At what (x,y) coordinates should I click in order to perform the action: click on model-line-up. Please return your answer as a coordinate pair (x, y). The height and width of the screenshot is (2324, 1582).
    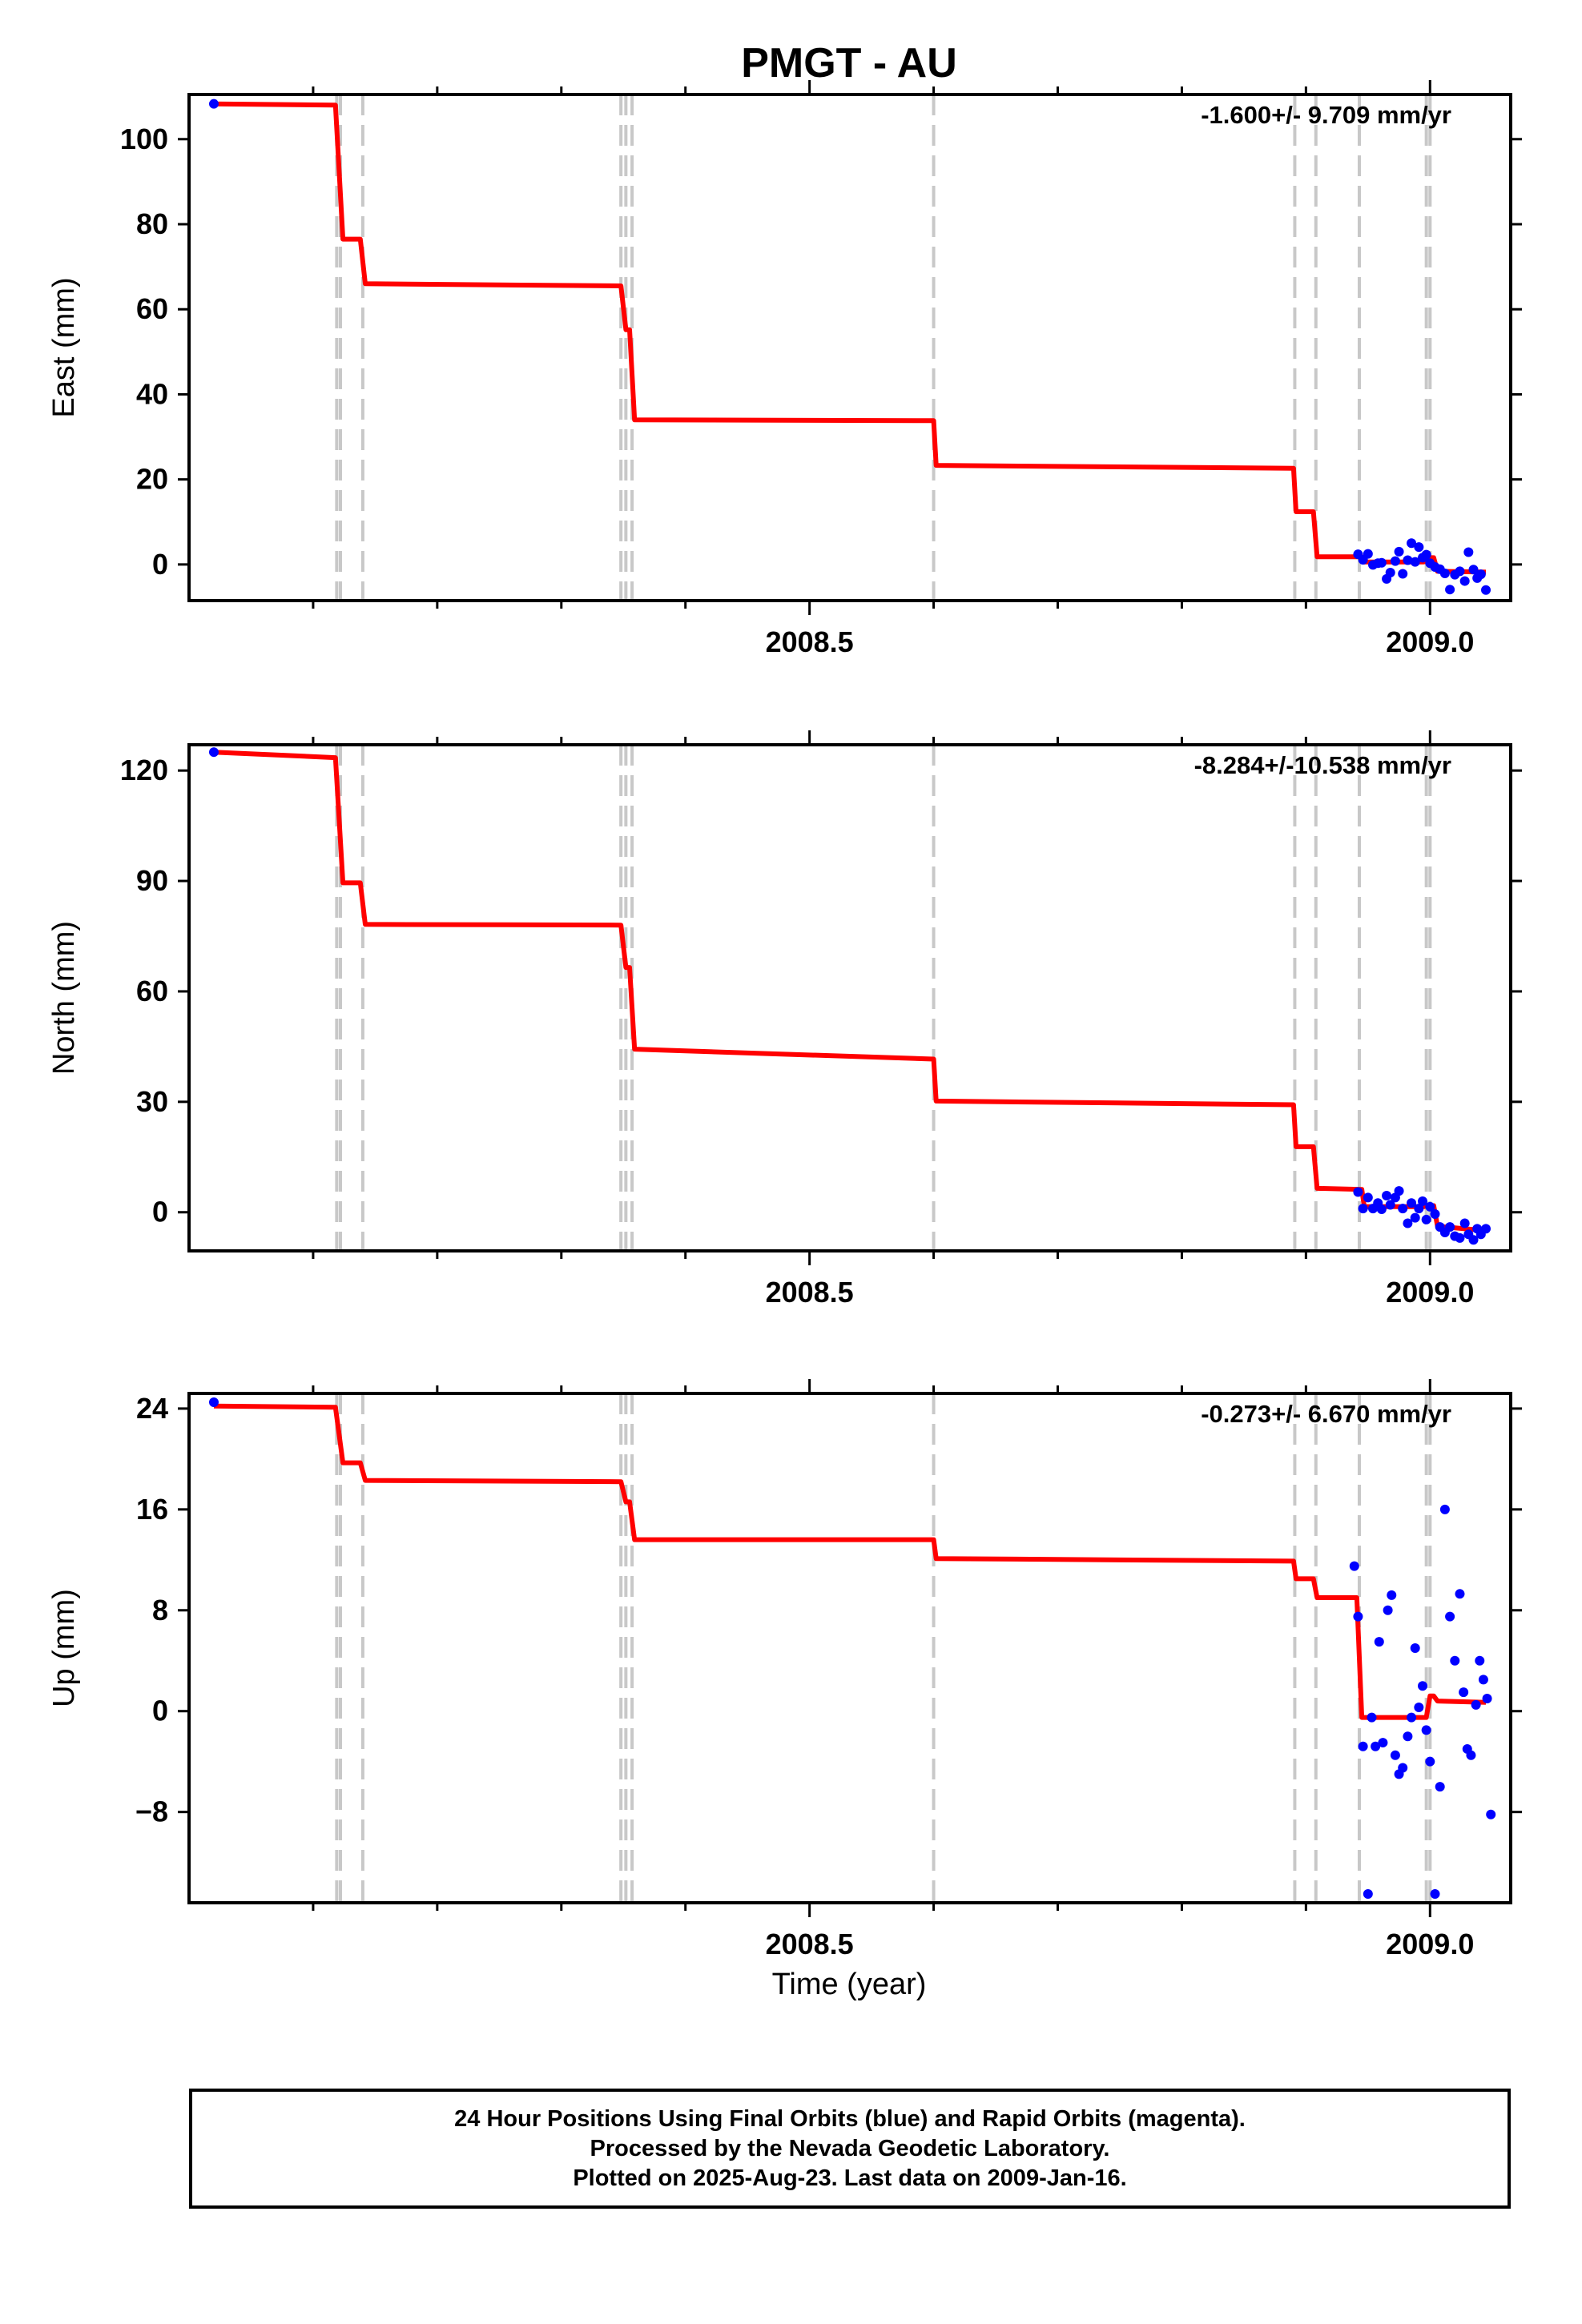
    Looking at the image, I should click on (850, 1561).